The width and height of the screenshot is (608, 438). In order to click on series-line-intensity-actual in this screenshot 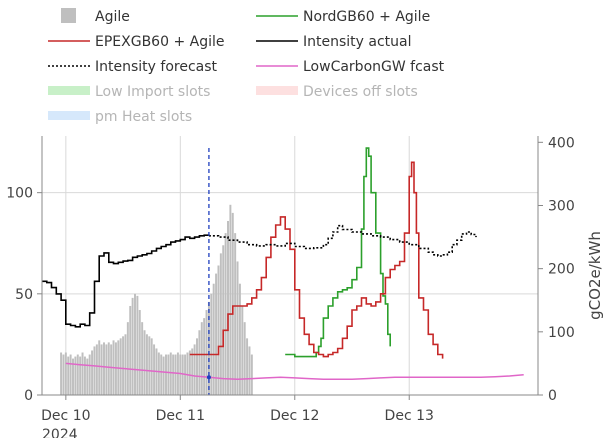, I will do `click(126, 281)`.